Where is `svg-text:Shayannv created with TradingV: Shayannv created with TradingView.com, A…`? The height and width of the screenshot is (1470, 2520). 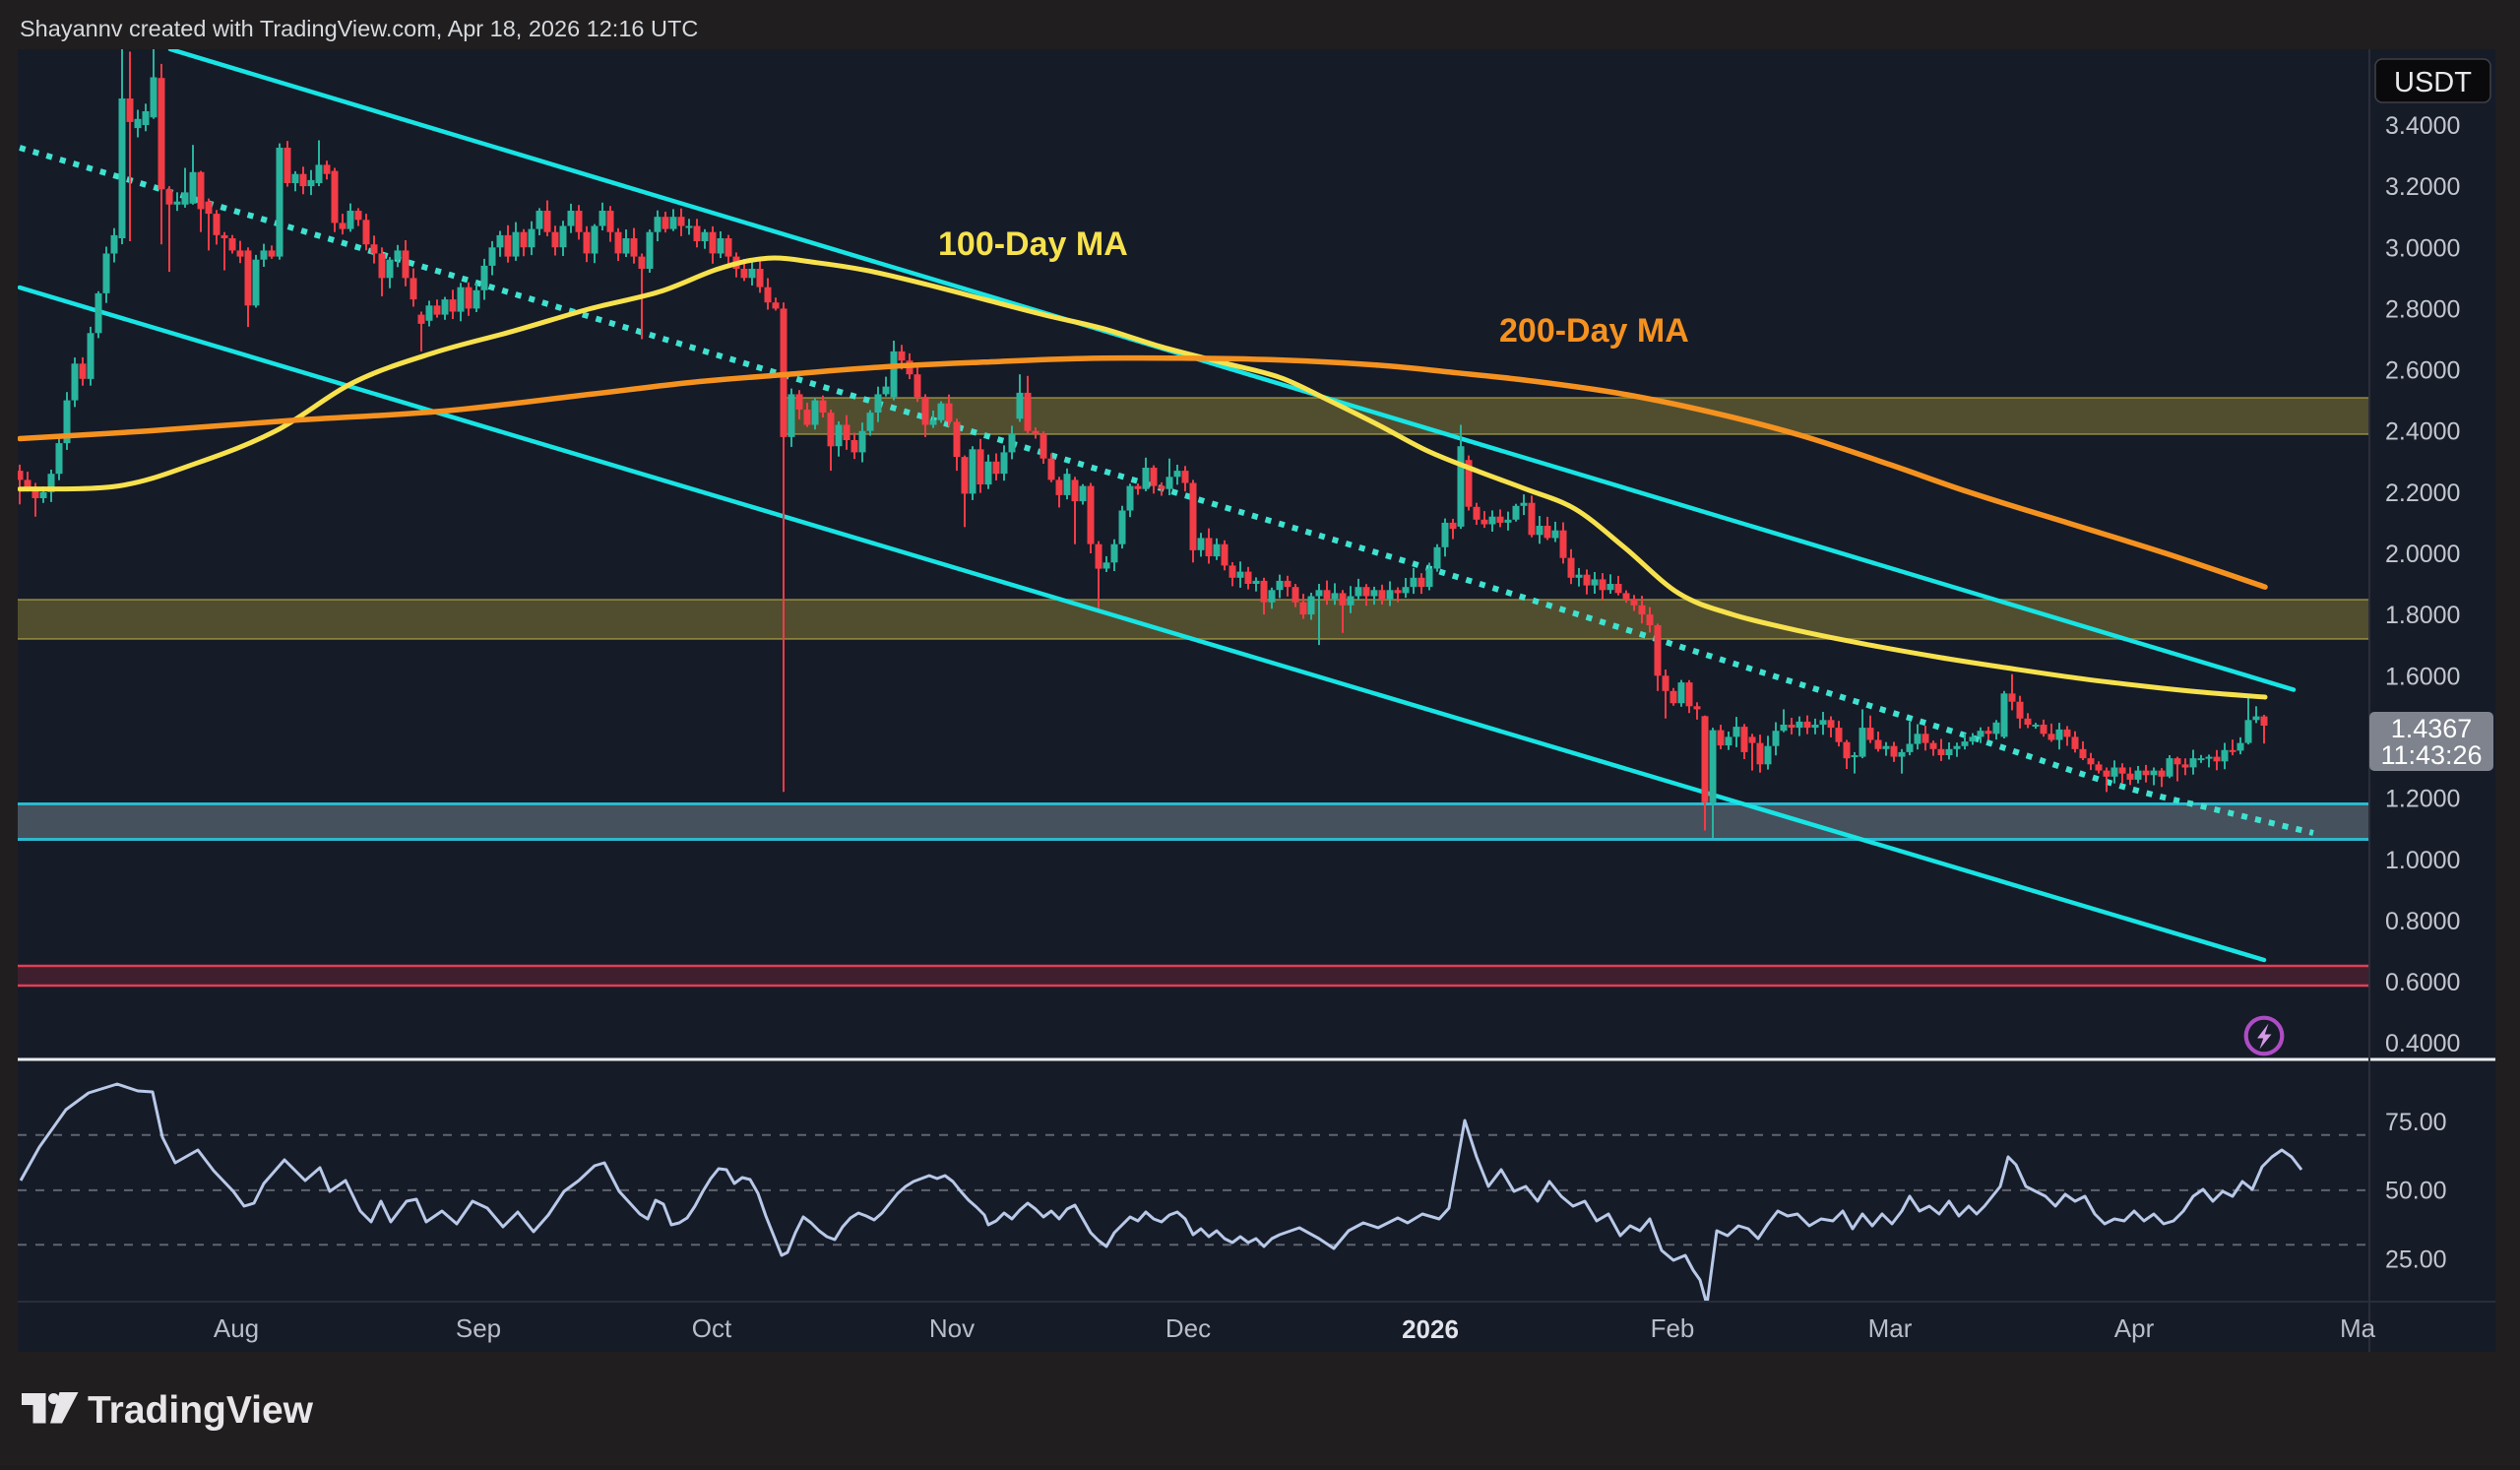 svg-text:Shayannv created with TradingV: Shayannv created with TradingView.com, A… is located at coordinates (359, 28).